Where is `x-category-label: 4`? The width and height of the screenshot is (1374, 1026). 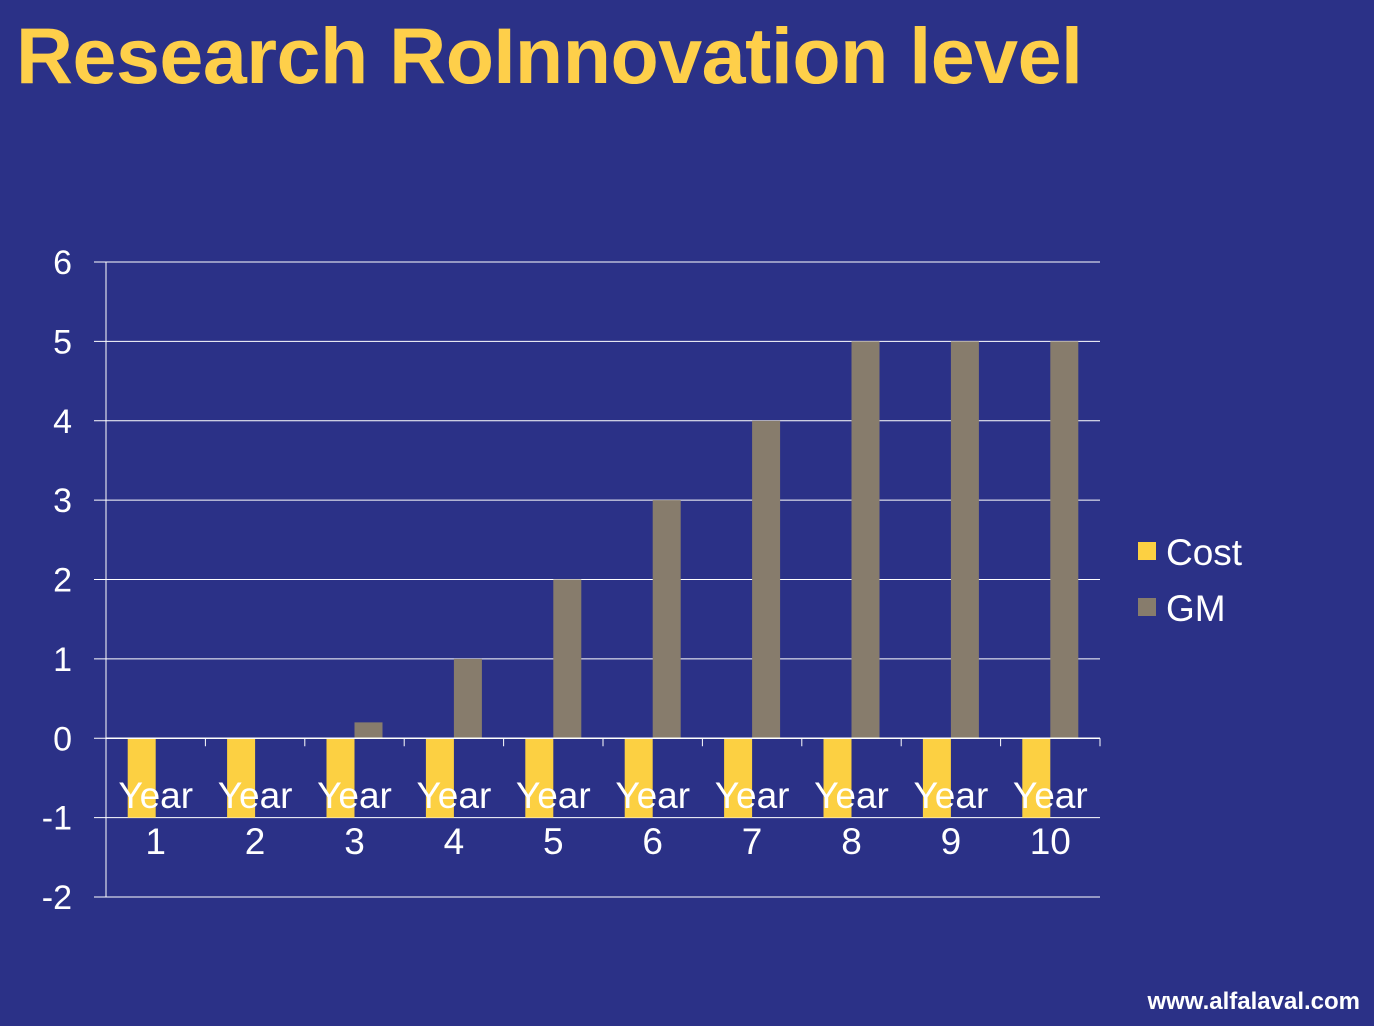 x-category-label: 4 is located at coordinates (454, 841).